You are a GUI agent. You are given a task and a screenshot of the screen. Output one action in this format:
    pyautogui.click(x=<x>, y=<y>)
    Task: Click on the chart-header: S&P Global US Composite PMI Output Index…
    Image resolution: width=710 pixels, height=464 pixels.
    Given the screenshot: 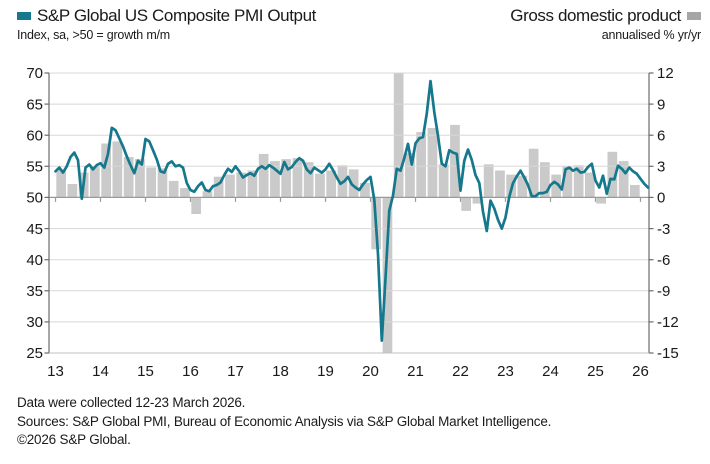 What is the action you would take?
    pyautogui.click(x=359, y=24)
    